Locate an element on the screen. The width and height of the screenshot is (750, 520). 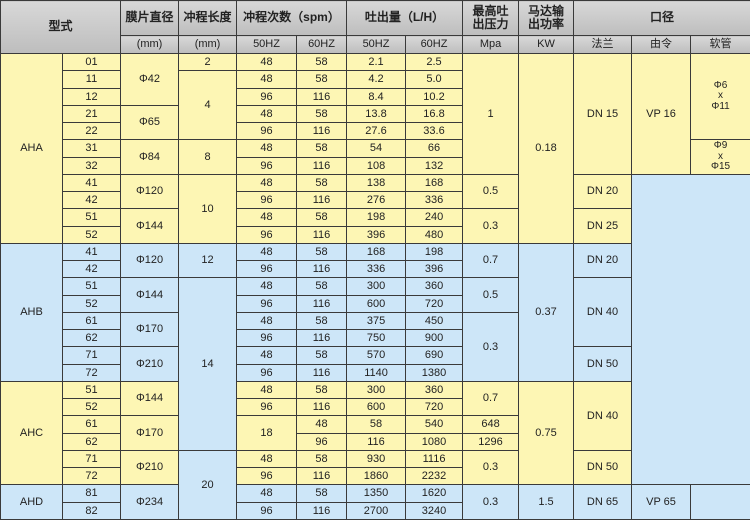
table-row: 21 Φ65 48 58 13.8 16.8 is located at coordinates (375, 122).